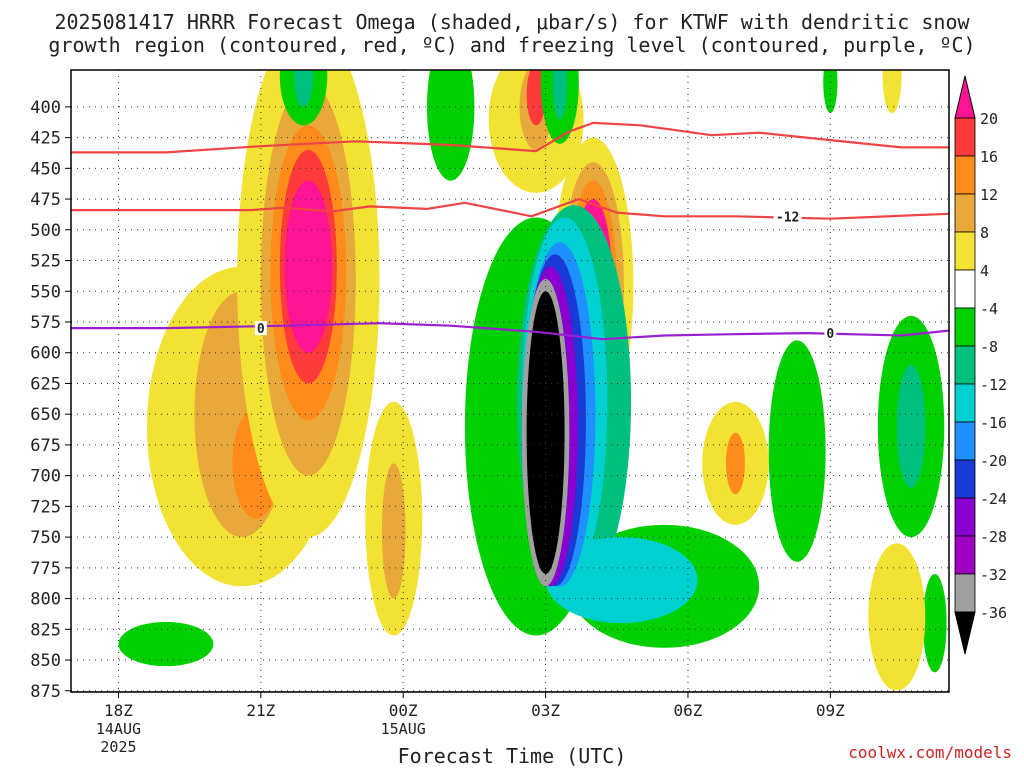 The width and height of the screenshot is (1024, 768). I want to click on y-tick-label-575: 575, so click(45, 323).